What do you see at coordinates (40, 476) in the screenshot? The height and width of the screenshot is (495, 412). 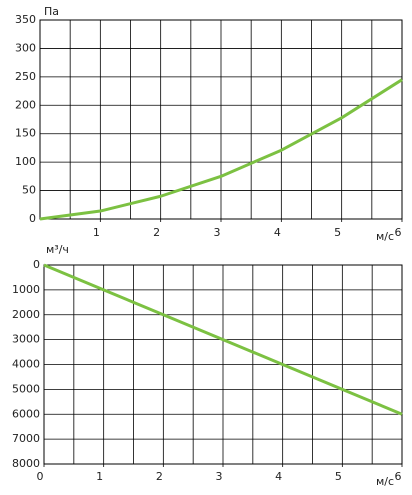 I see `x-tick-label: 0` at bounding box center [40, 476].